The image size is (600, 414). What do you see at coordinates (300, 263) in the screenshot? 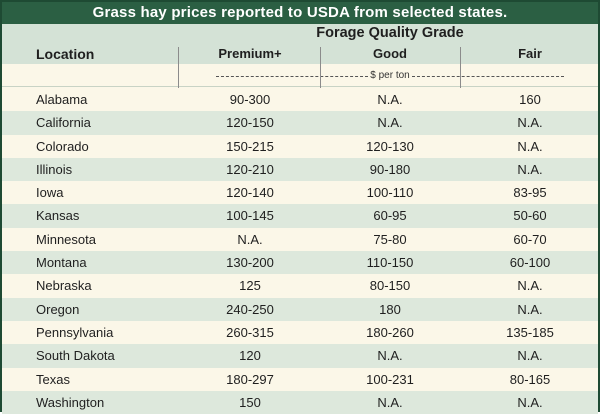
I see `table-row: Montana 130-200 110-150 60-100` at bounding box center [300, 263].